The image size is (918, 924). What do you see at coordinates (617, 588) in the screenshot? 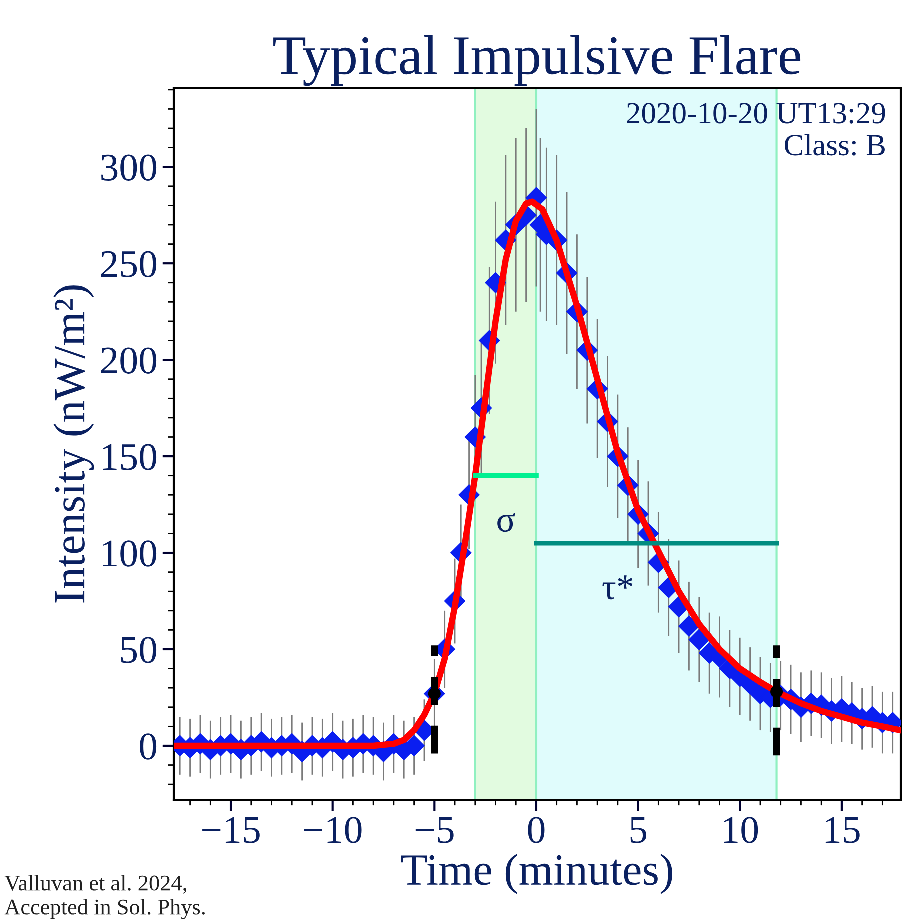
I see `annotation: τ*` at bounding box center [617, 588].